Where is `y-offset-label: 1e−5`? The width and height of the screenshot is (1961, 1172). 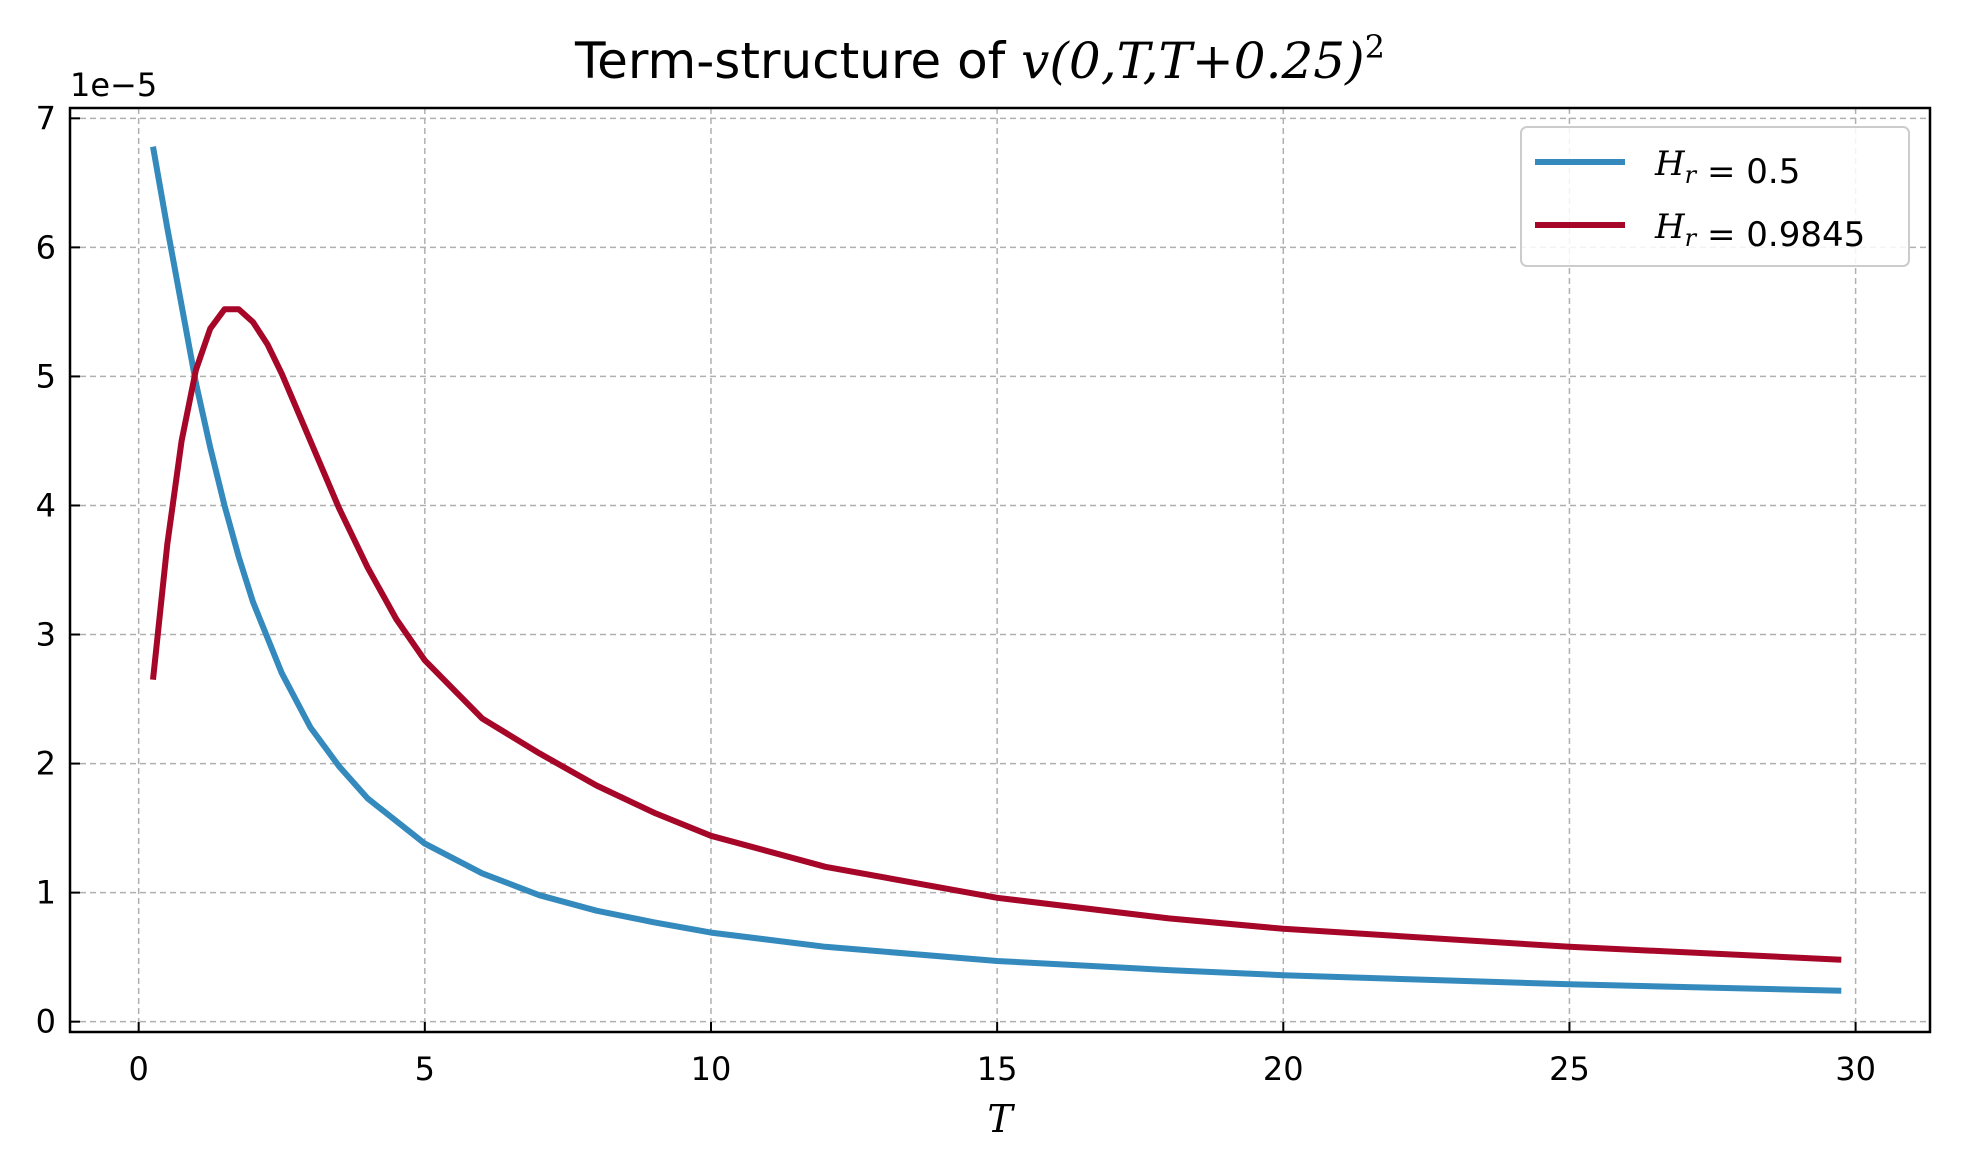 y-offset-label: 1e−5 is located at coordinates (113, 85).